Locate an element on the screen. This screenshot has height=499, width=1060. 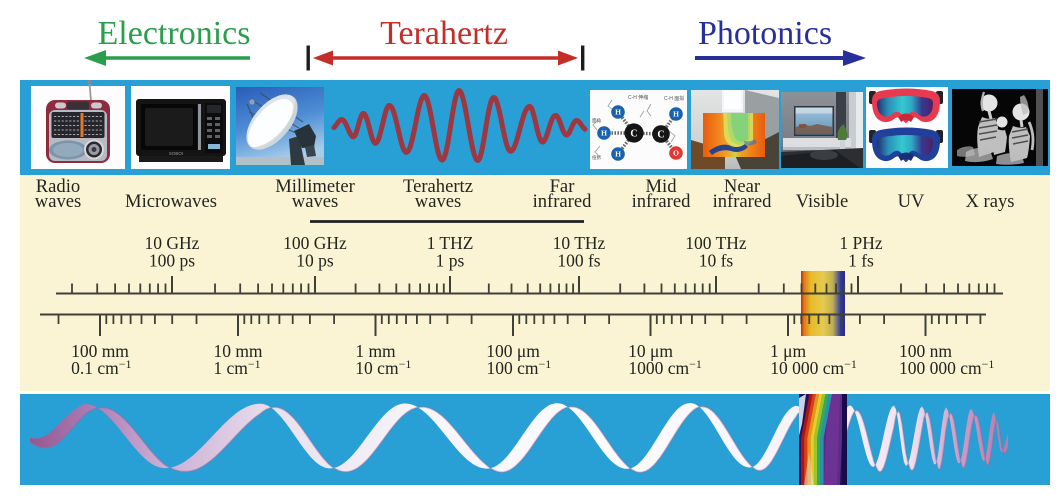
svg-text: 10 THz is located at coordinates (579, 243).